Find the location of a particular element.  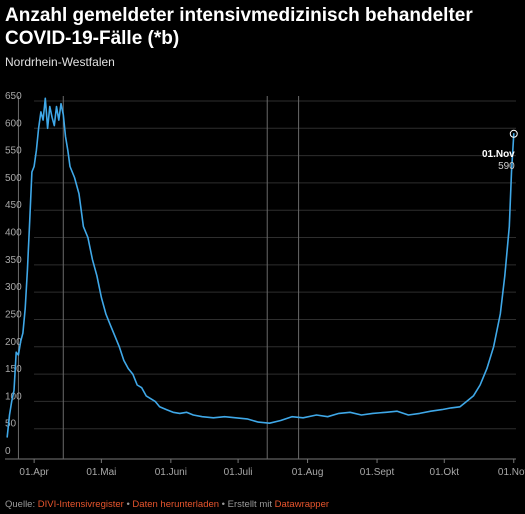

x-tick-label: 01.Mai is located at coordinates (101, 472).